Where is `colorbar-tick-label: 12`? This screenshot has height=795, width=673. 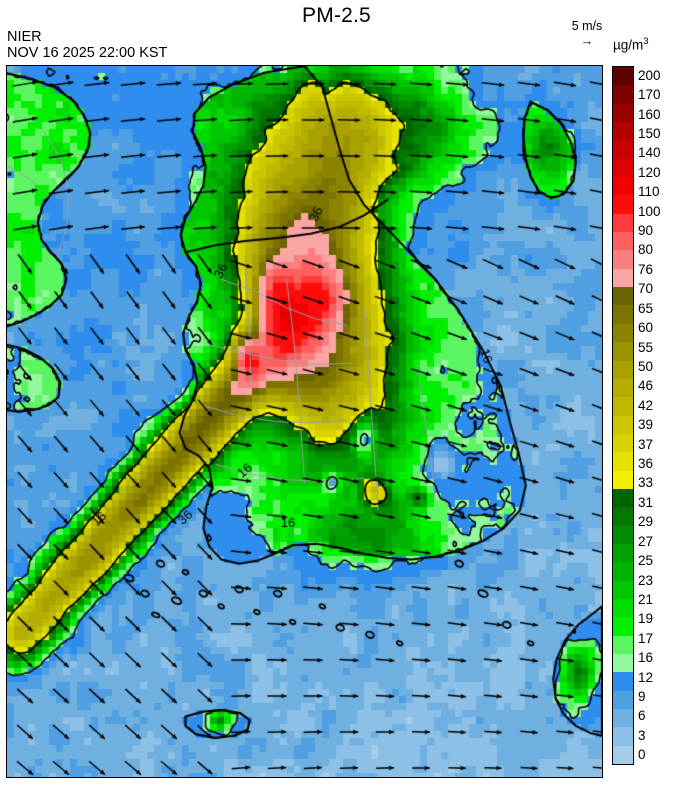 colorbar-tick-label: 12 is located at coordinates (646, 677).